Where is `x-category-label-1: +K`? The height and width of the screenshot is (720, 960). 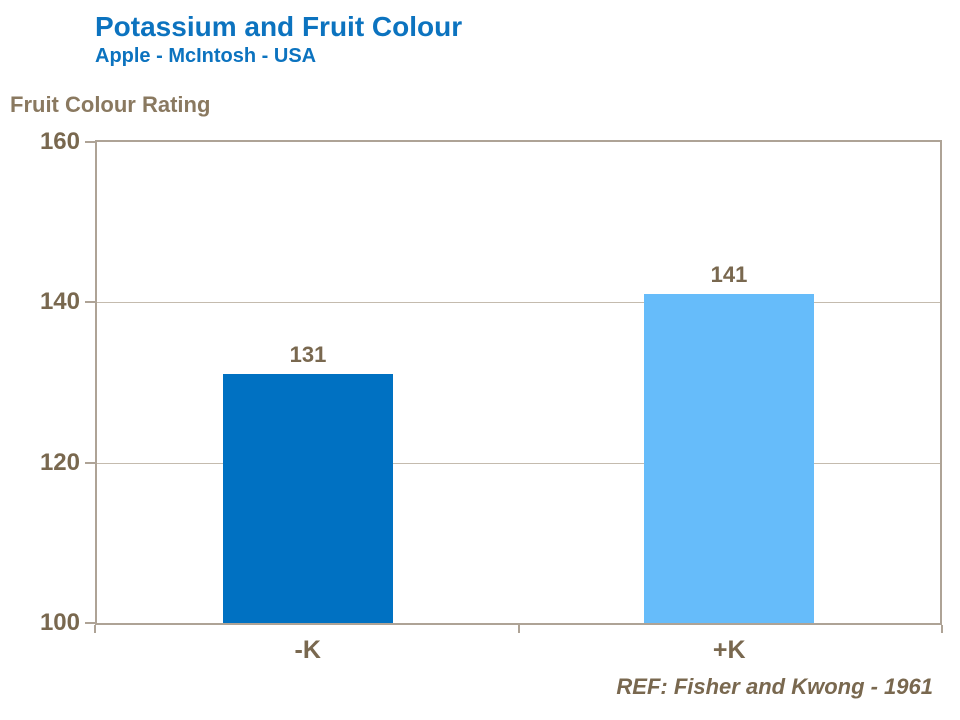 x-category-label-1: +K is located at coordinates (729, 650).